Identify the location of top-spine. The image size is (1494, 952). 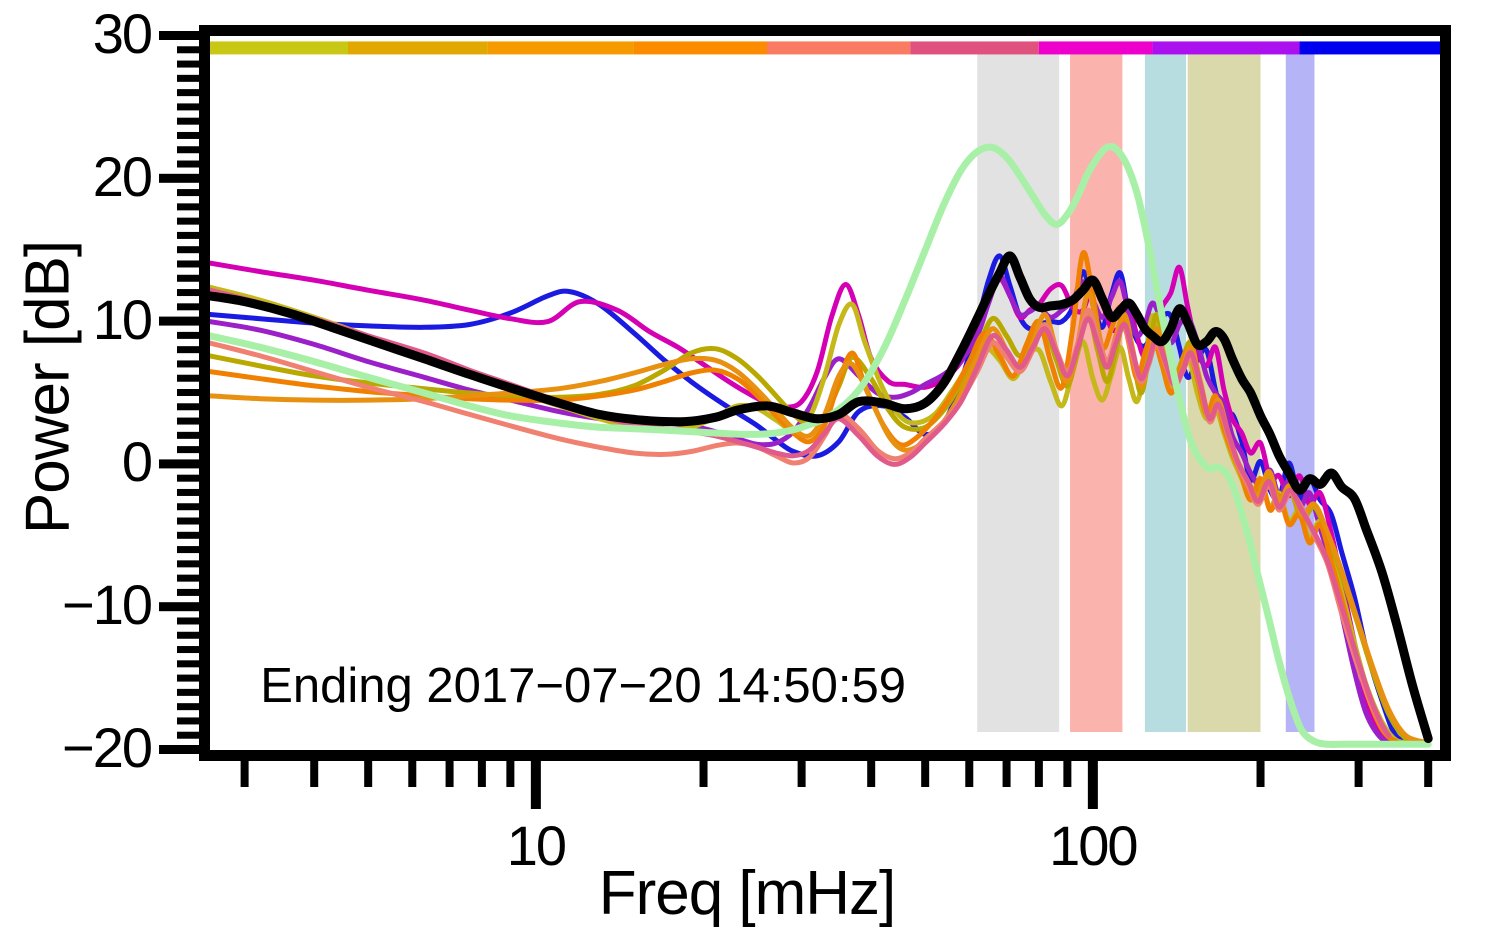
(825, 30).